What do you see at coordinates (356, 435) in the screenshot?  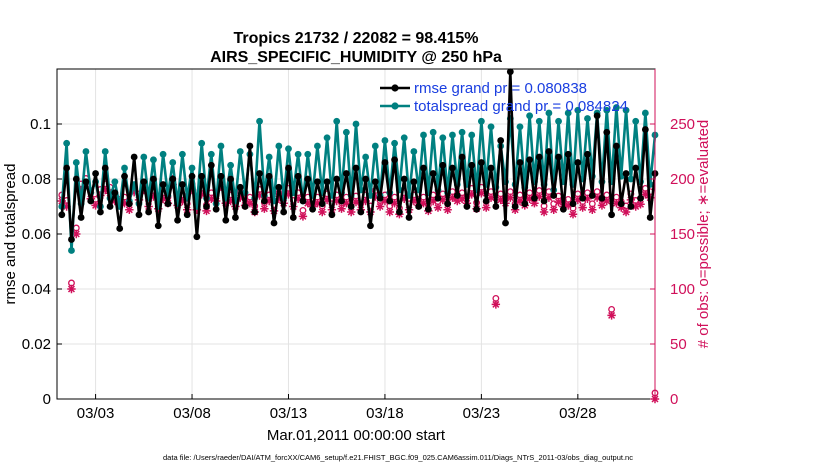 I see `x-axis-label: Mar.01,2011 00:00:00 start` at bounding box center [356, 435].